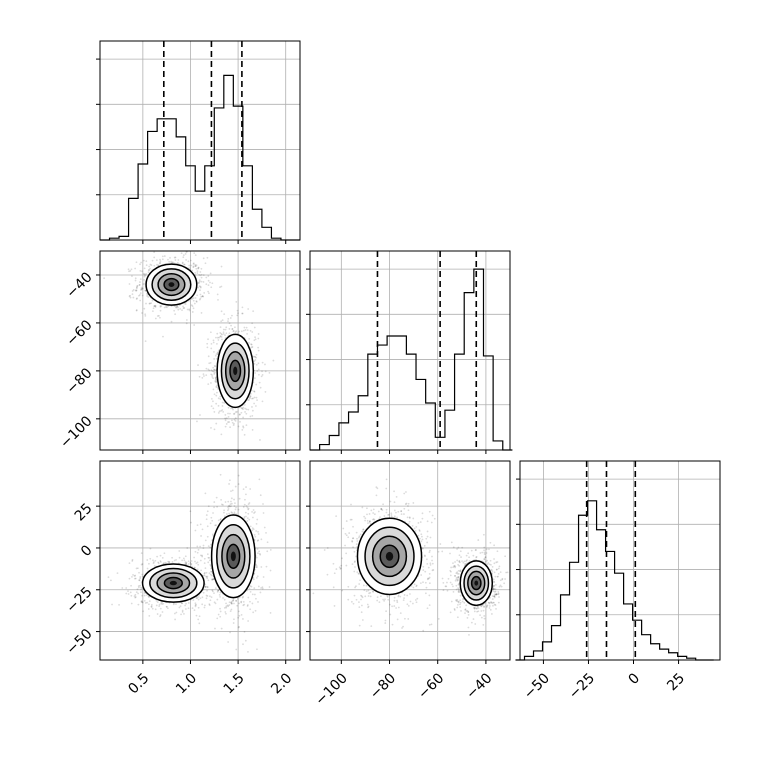 The width and height of the screenshot is (760, 760). Describe the element at coordinates (235, 371) in the screenshot. I see `density-contour` at that location.